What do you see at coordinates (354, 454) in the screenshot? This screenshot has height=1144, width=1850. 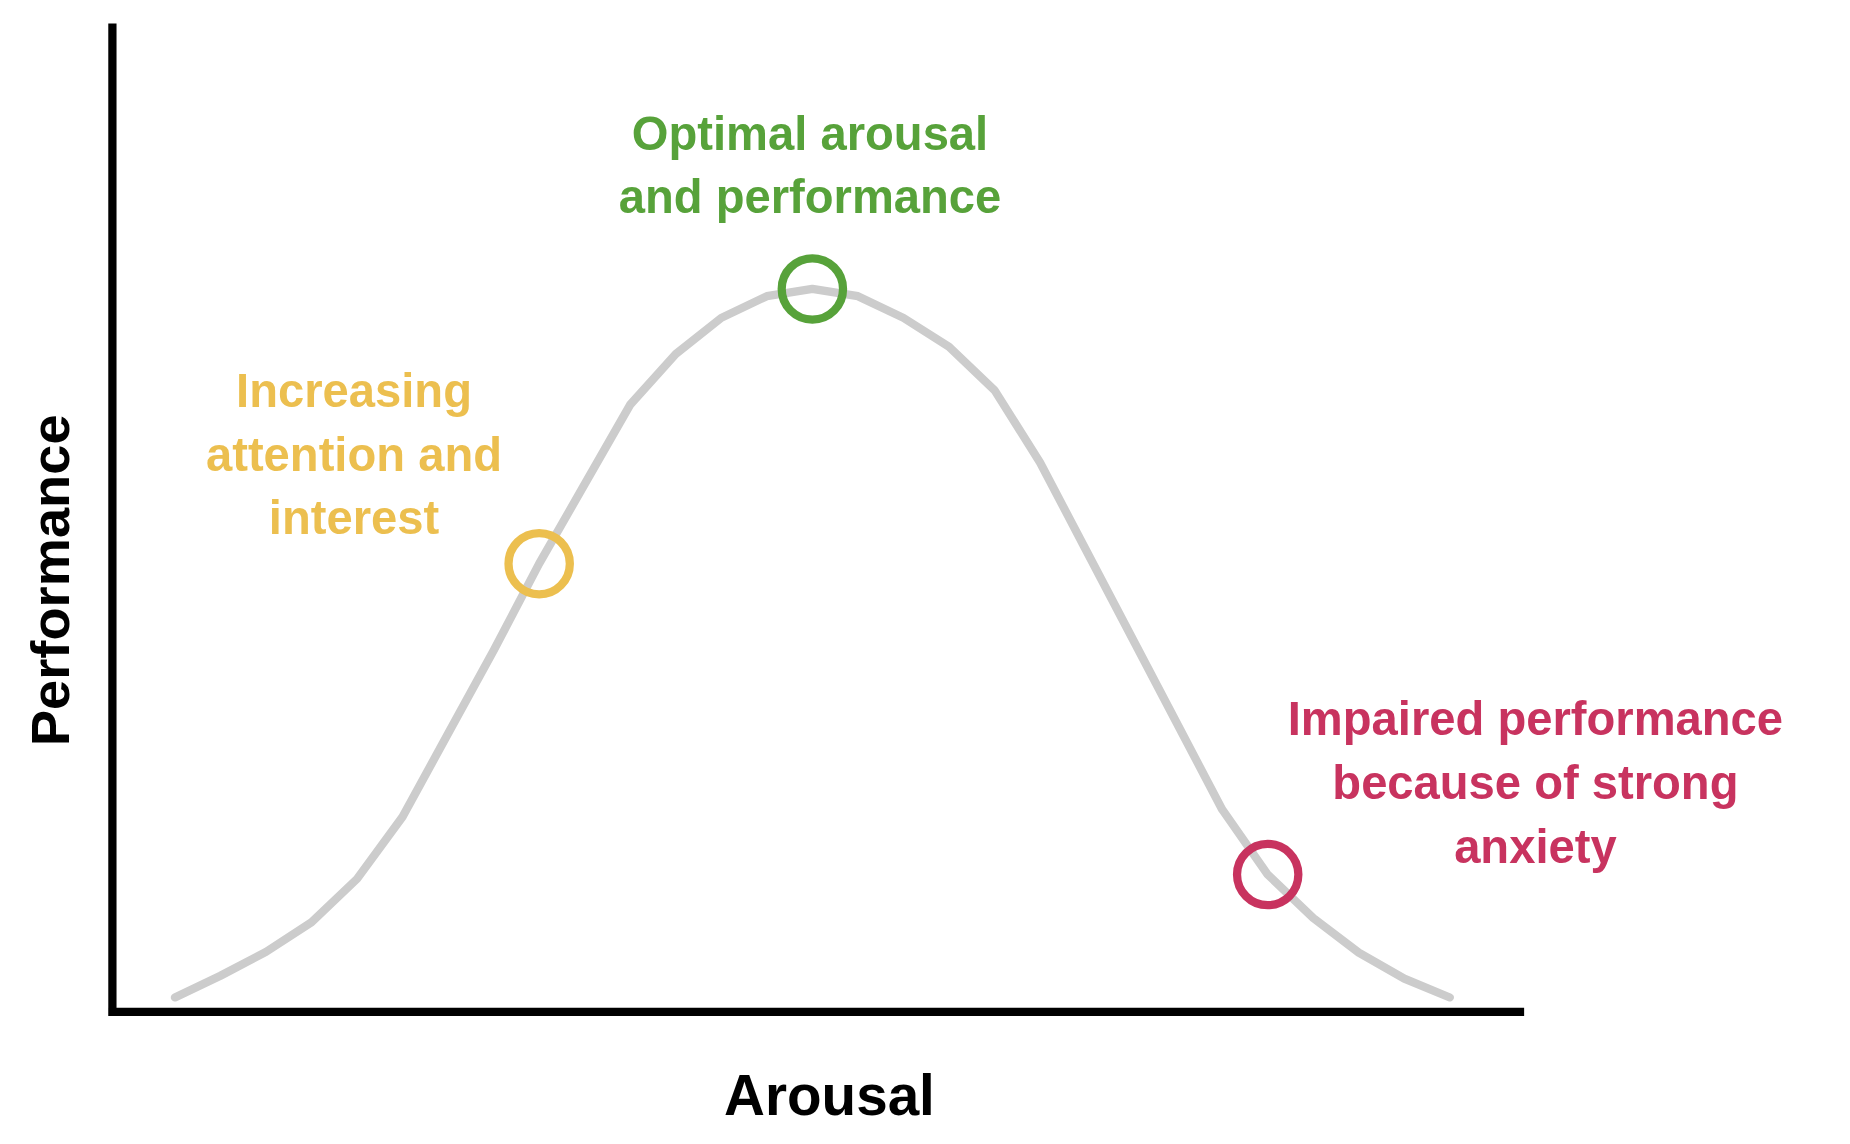 I see `annotation: Increasing attention and interest` at bounding box center [354, 454].